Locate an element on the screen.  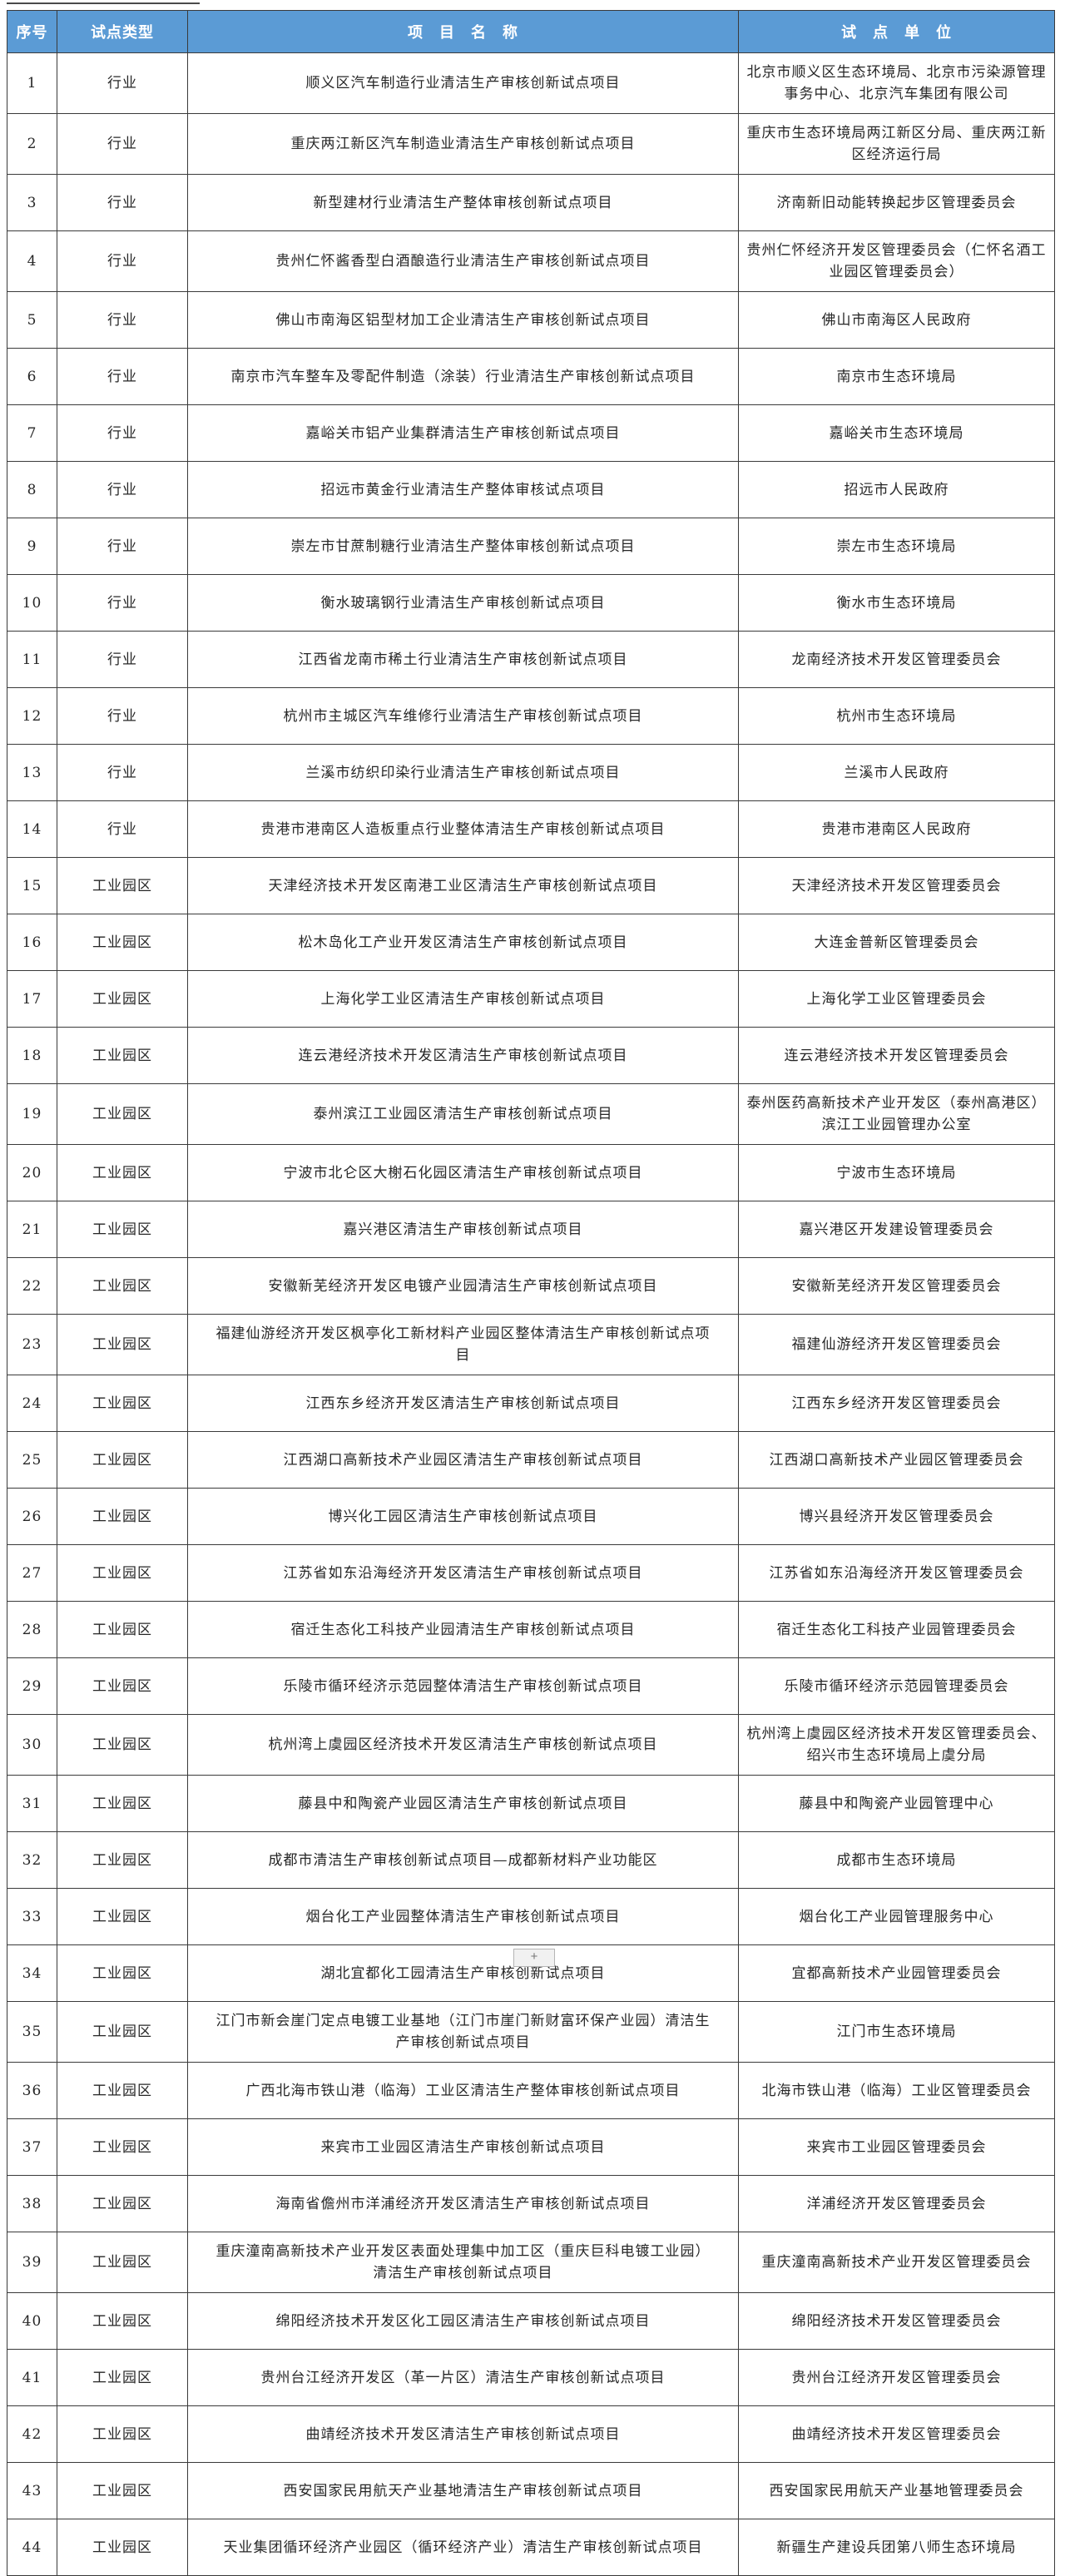
index-cell: 19 is located at coordinates (32, 1114).